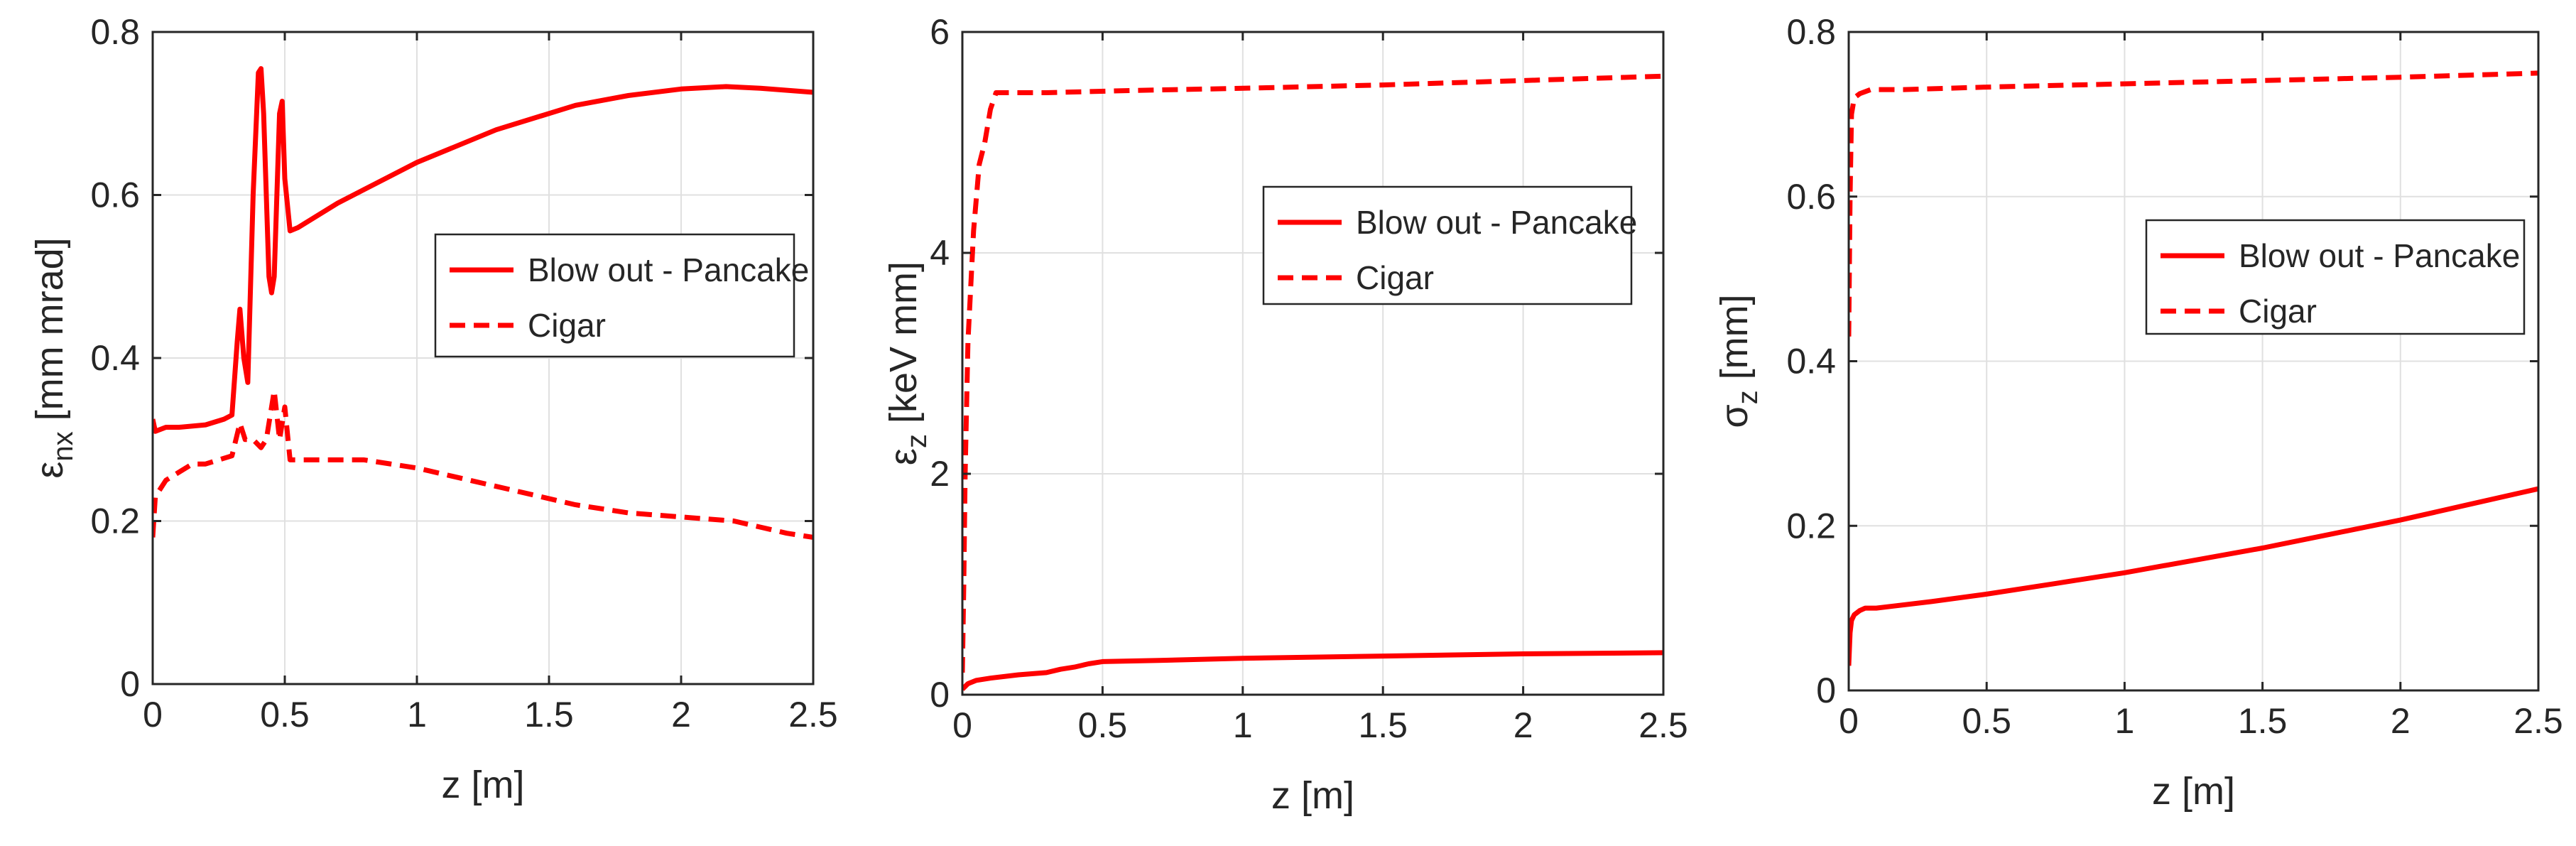 The height and width of the screenshot is (846, 2576). I want to click on y-axis-unit: [mm], so click(1735, 342).